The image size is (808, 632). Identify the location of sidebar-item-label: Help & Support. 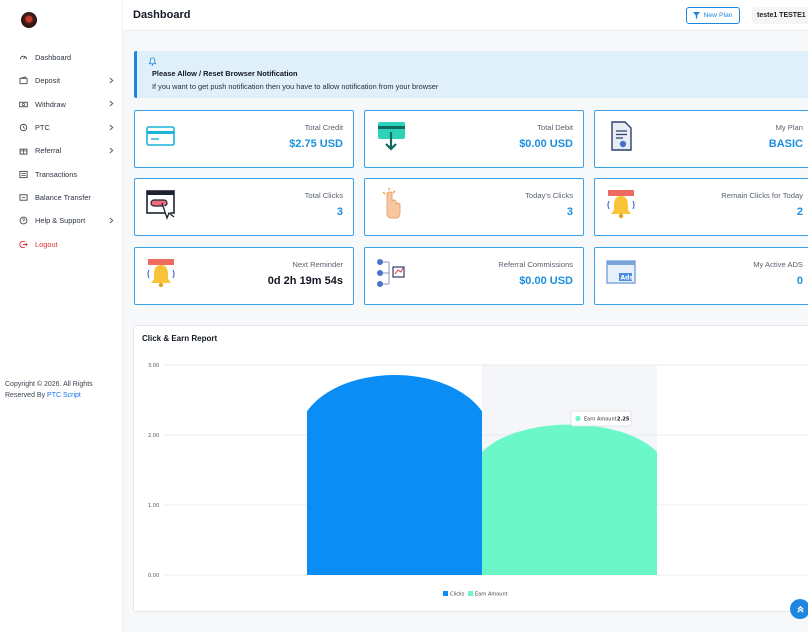
(60, 221).